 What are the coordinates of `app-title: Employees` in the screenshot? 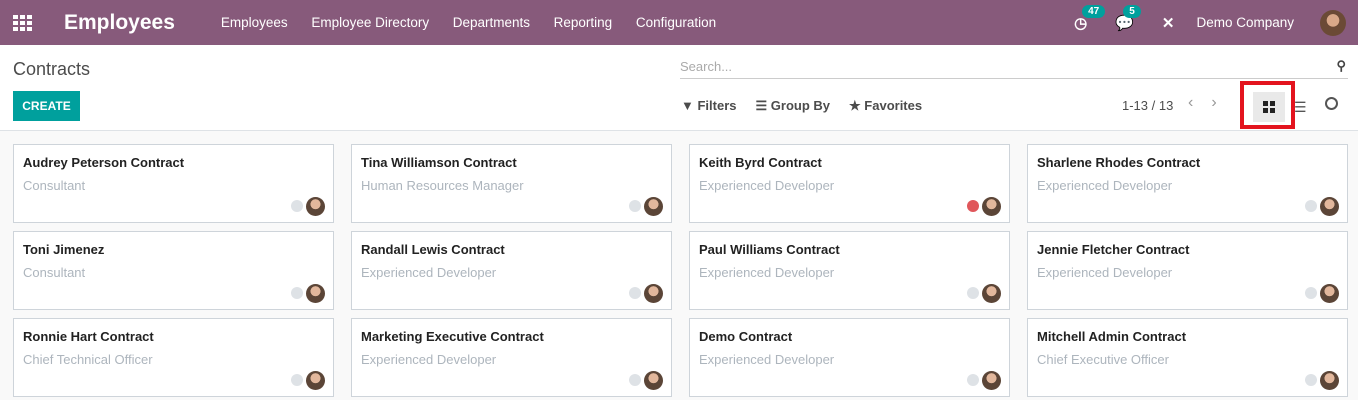 It's located at (119, 22).